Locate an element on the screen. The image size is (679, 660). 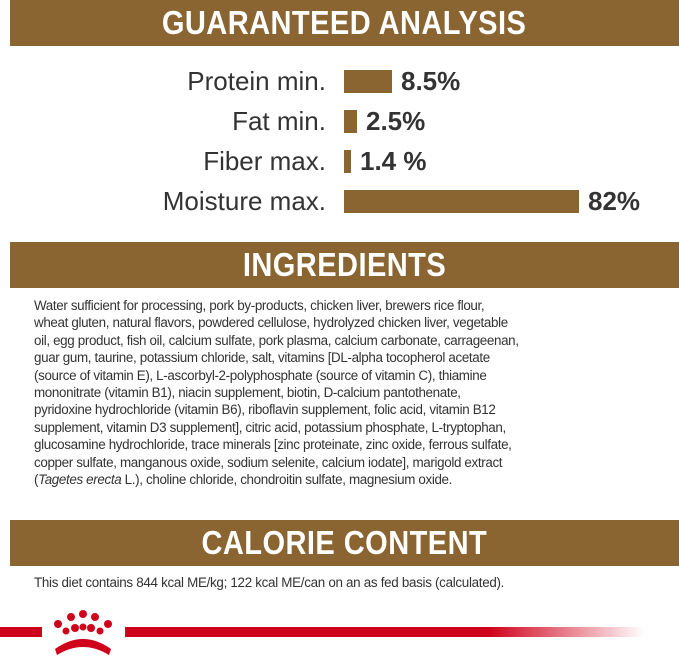
guaranteed-analysis-header: GUARANTEED ANALYSIS is located at coordinates (344, 23).